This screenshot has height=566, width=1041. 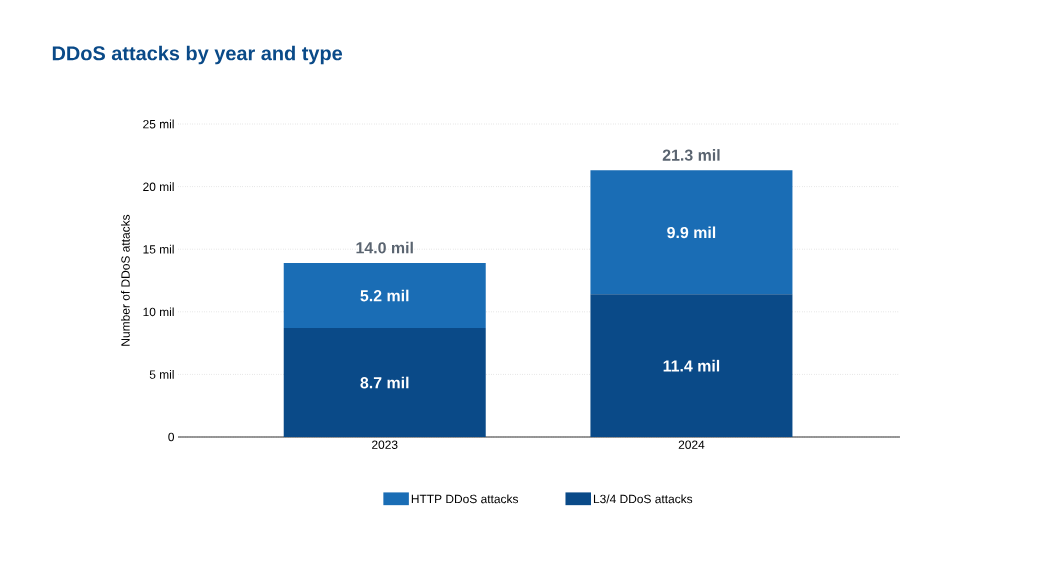 I want to click on data-label: 9.9 mil, so click(x=691, y=232).